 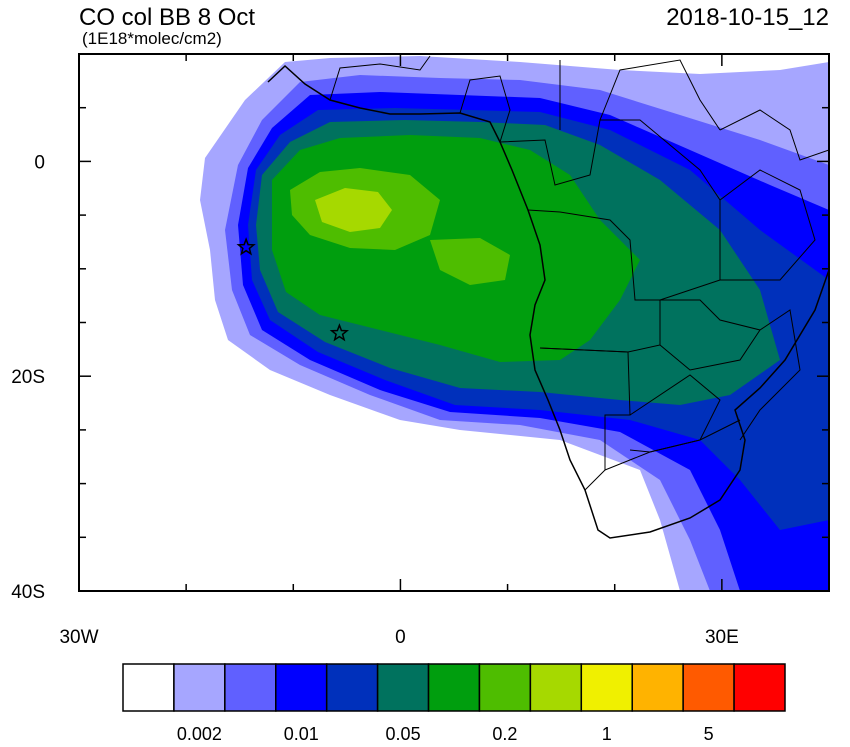 What do you see at coordinates (767, 225) in the screenshot?
I see `border-tanzania` at bounding box center [767, 225].